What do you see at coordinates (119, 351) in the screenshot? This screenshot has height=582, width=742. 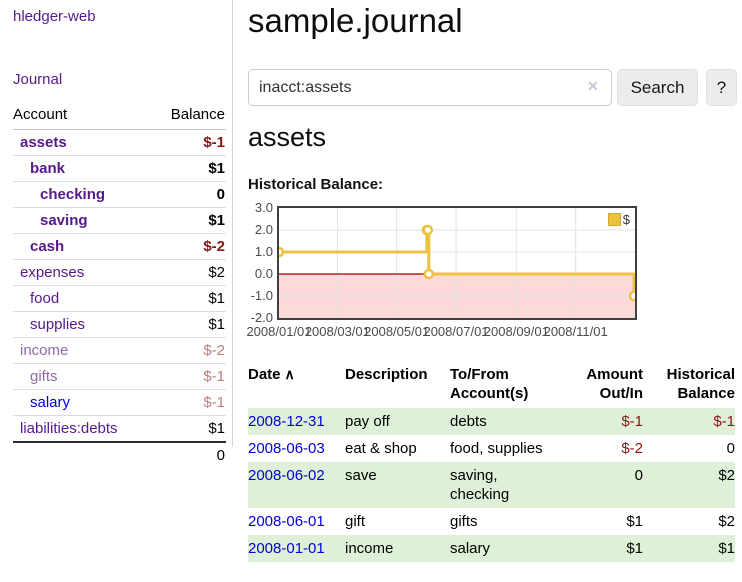 I see `sidebar-account-row: income $-2` at bounding box center [119, 351].